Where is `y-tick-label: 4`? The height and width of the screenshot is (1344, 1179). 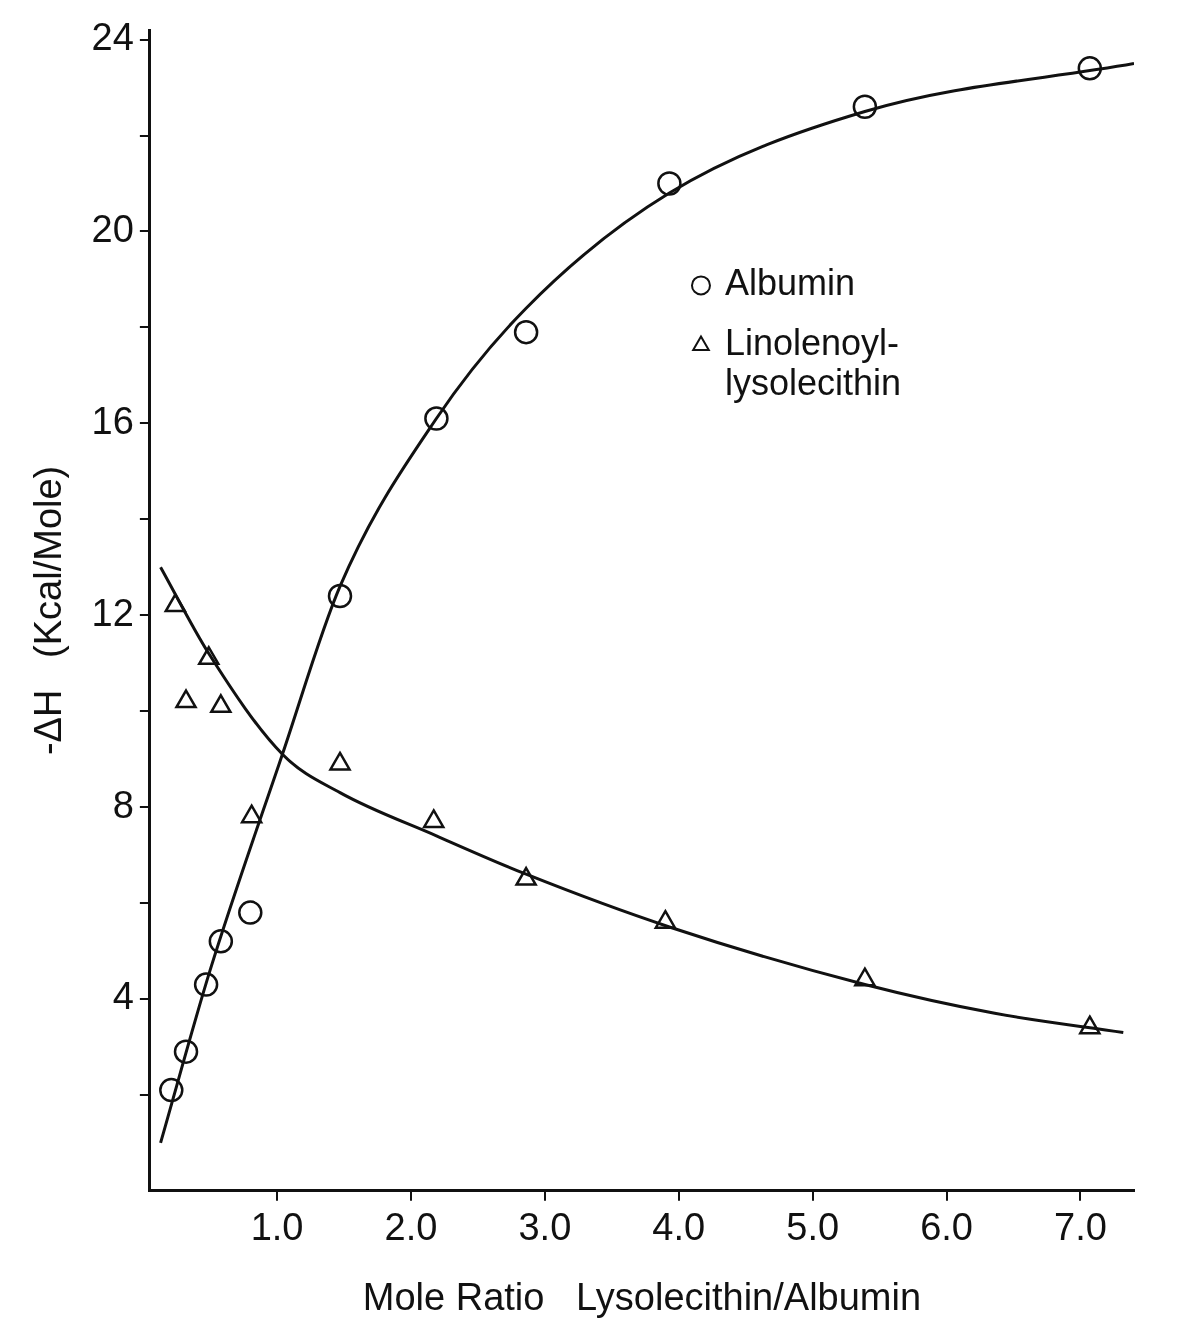
y-tick-label: 4 is located at coordinates (123, 996).